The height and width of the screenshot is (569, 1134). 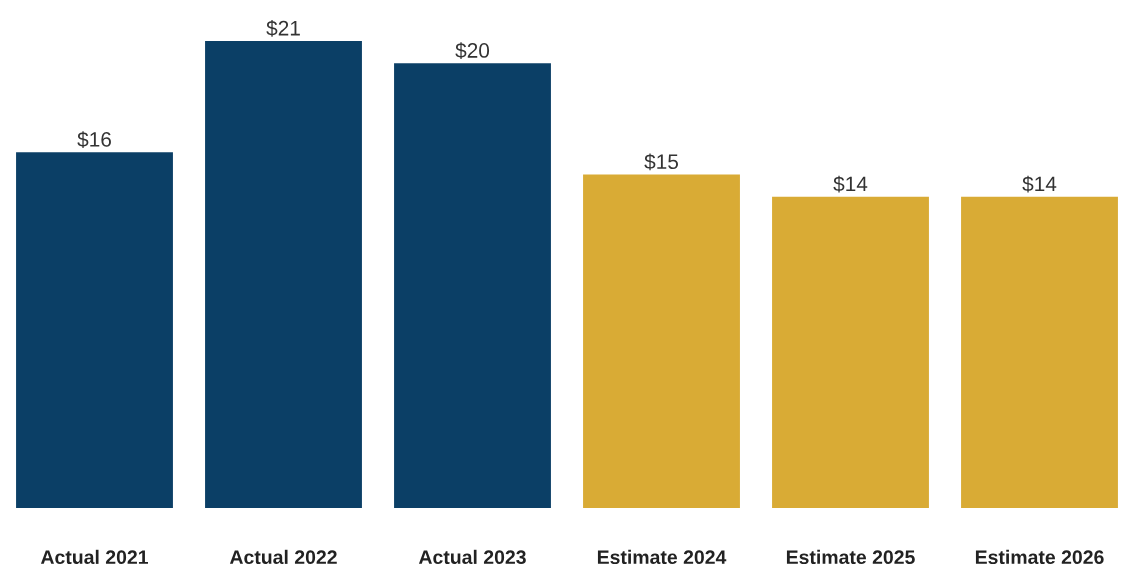 I want to click on x-tick-label: Actual 2021, so click(x=94, y=557).